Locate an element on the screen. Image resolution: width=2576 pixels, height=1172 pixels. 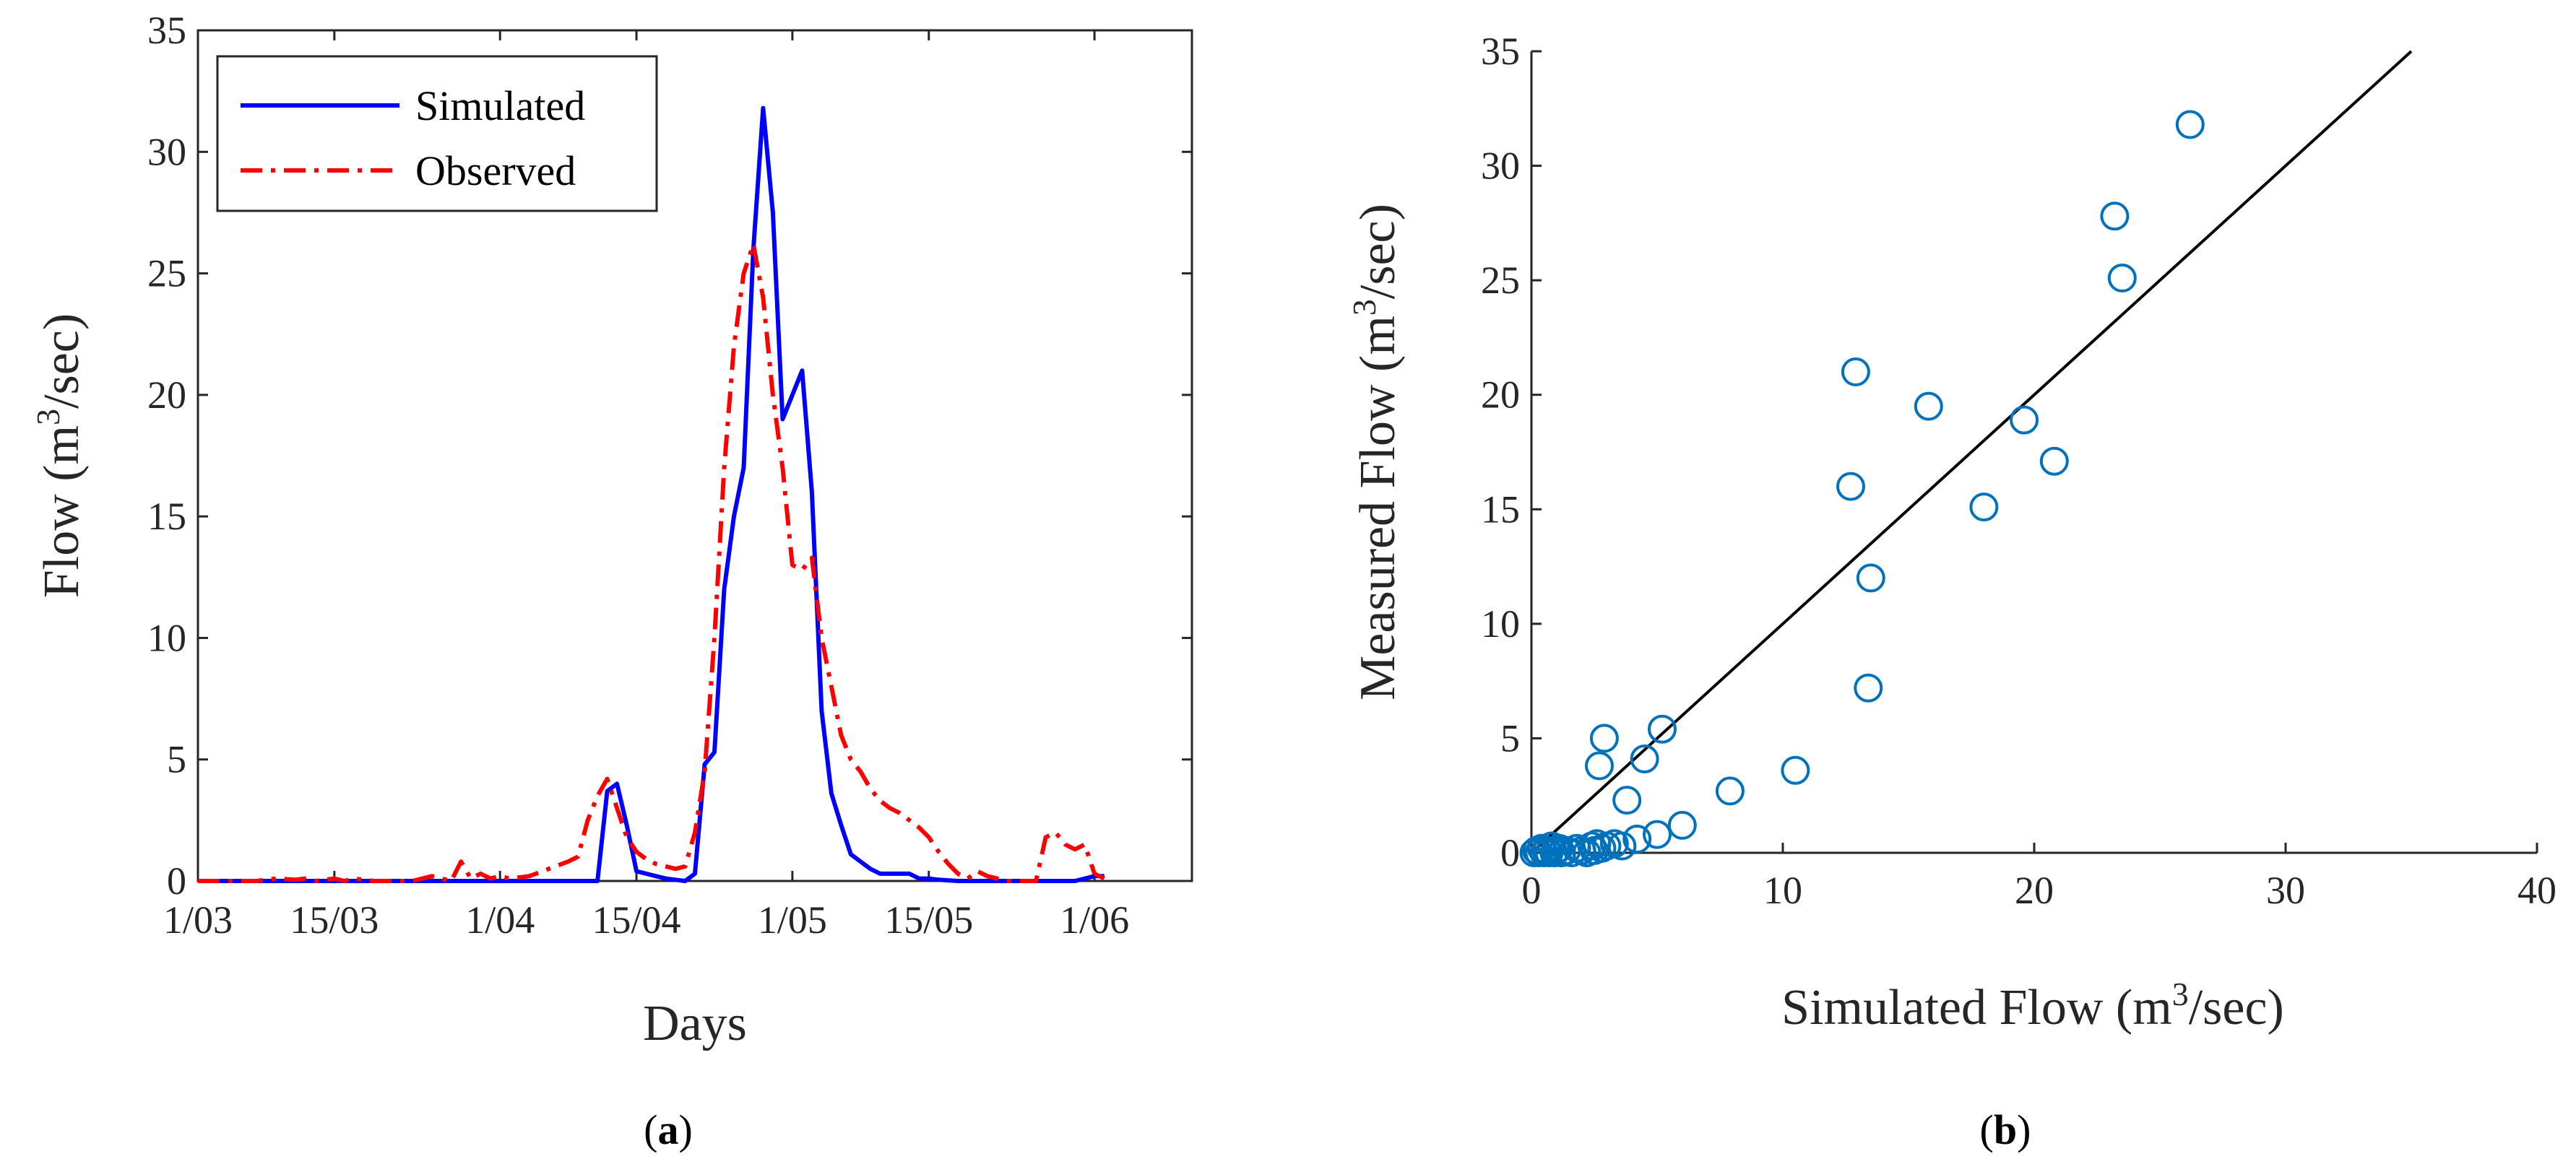
panel-a-y-tick-label: 20 is located at coordinates (166, 395).